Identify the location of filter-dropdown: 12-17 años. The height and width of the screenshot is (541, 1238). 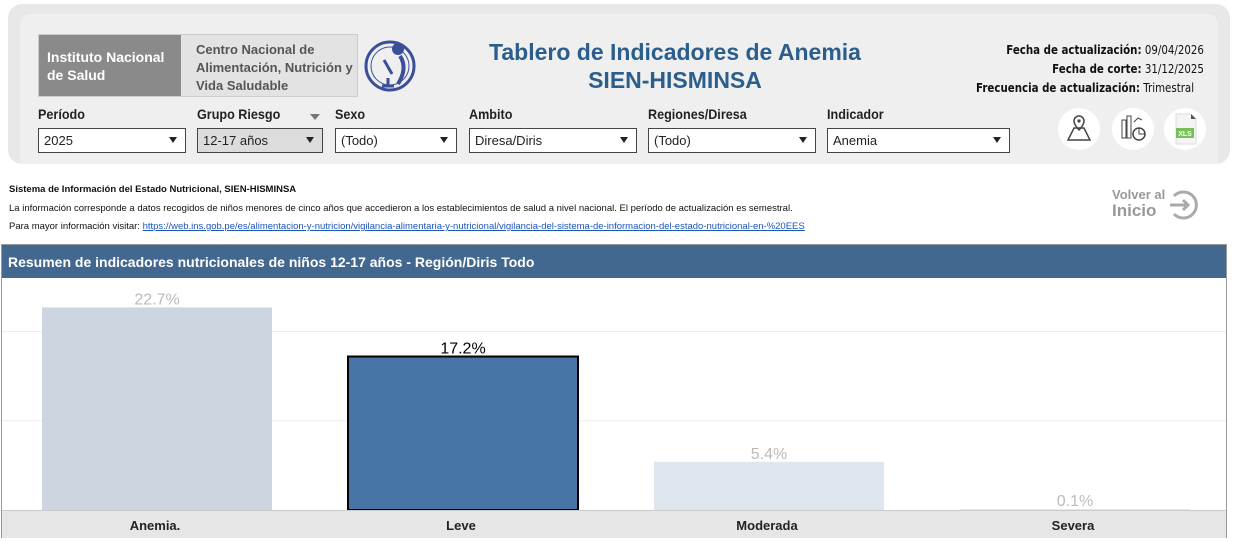
(260, 140).